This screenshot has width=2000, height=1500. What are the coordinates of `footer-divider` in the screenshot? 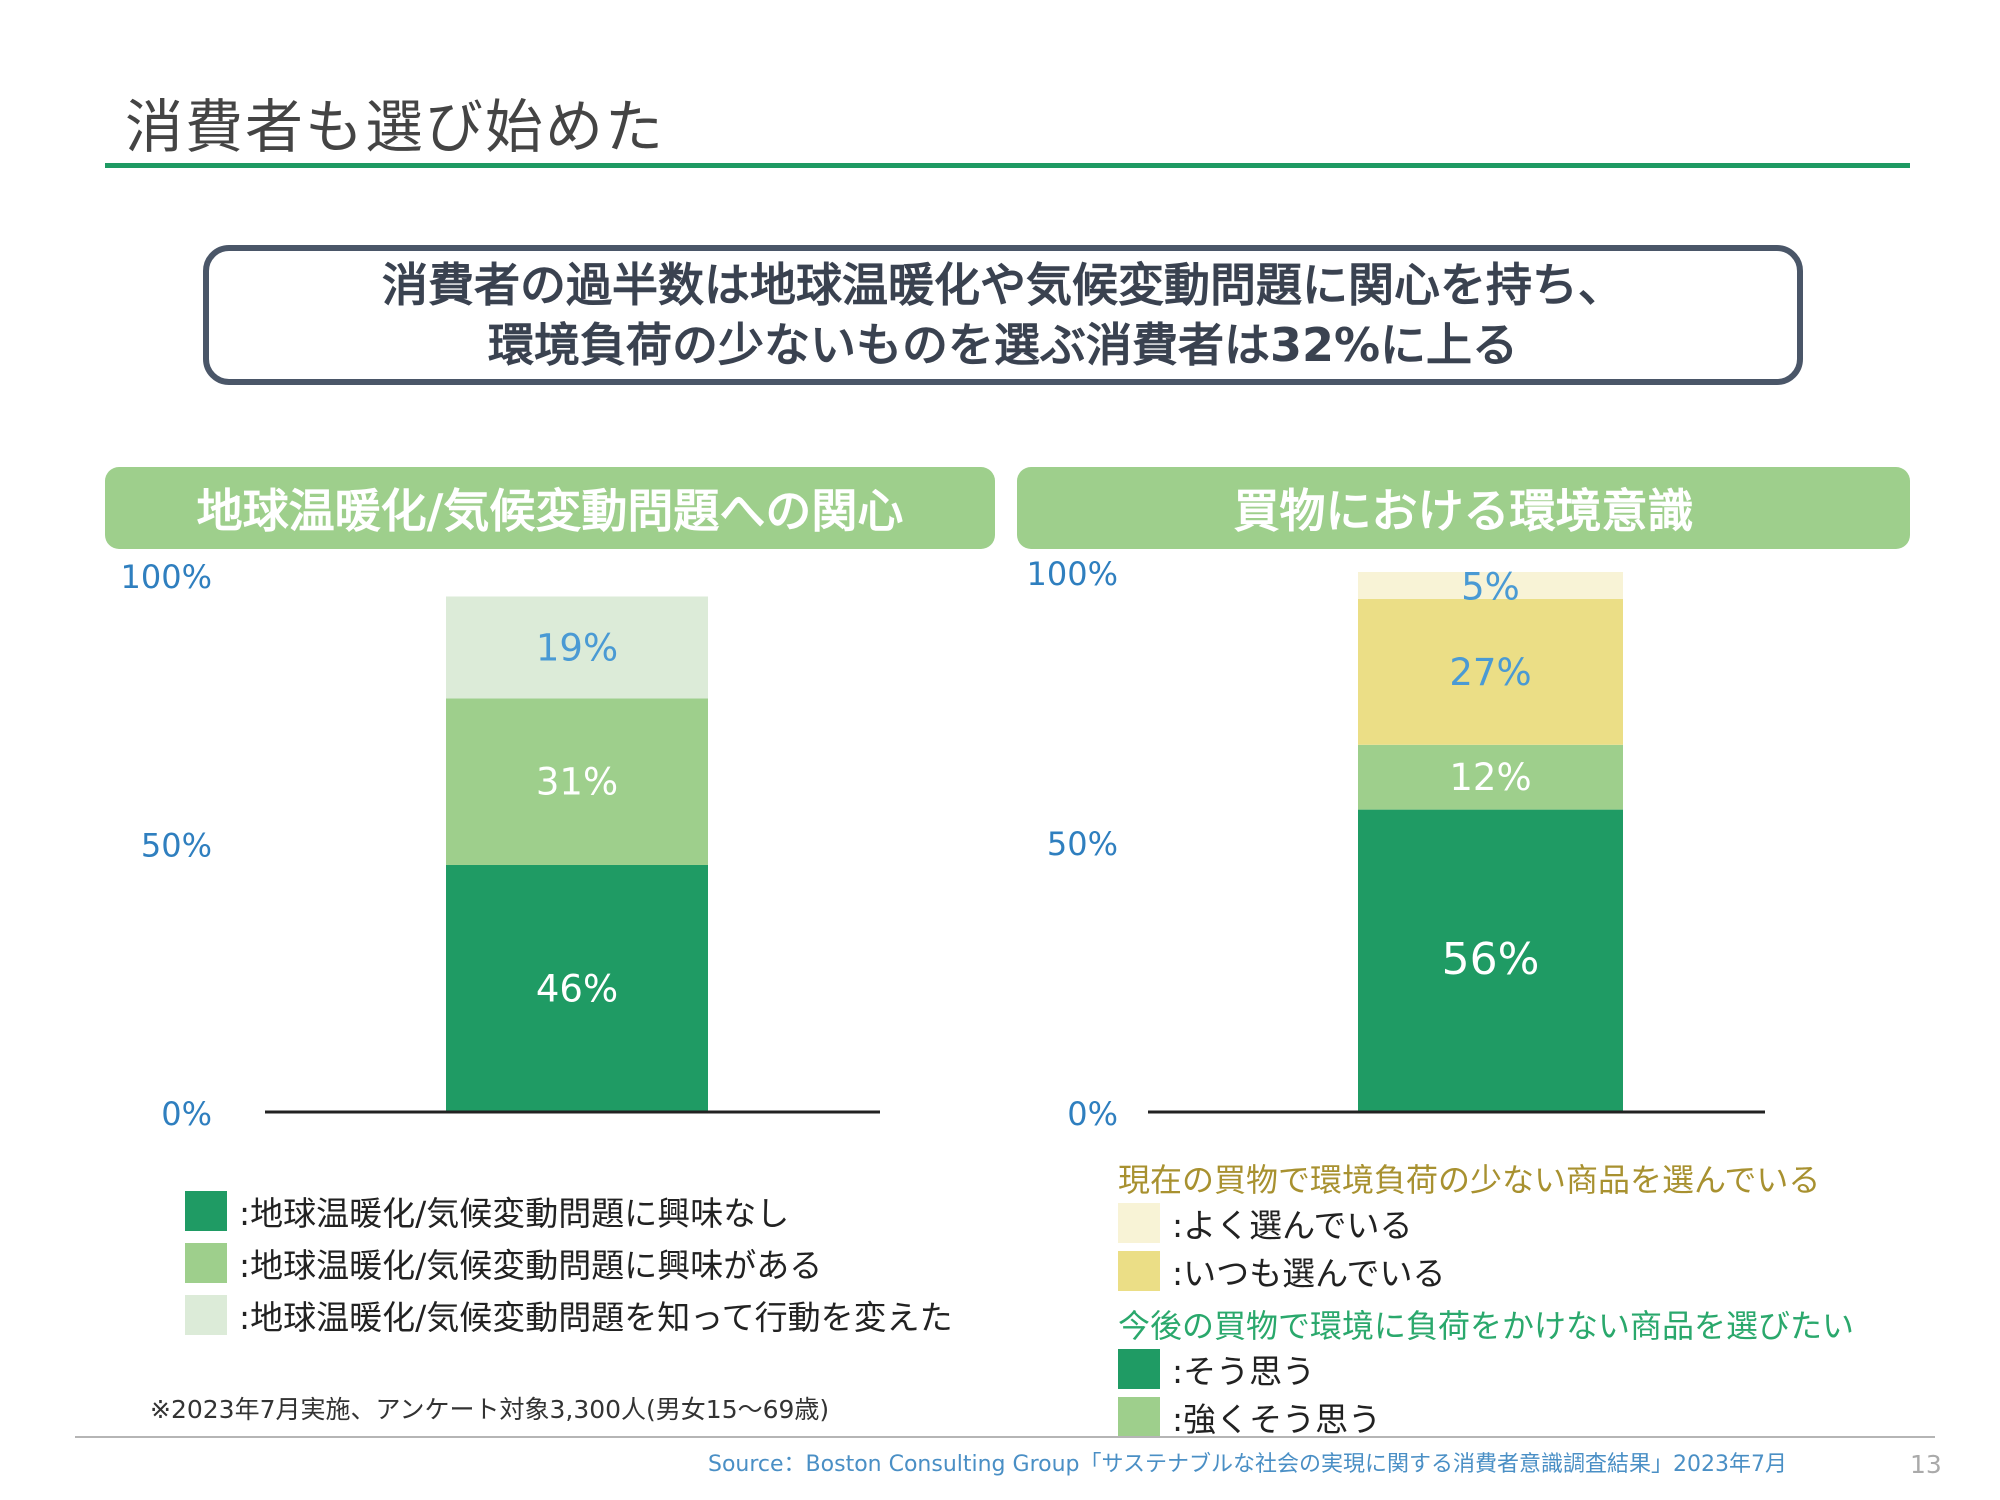 It's located at (1005, 1437).